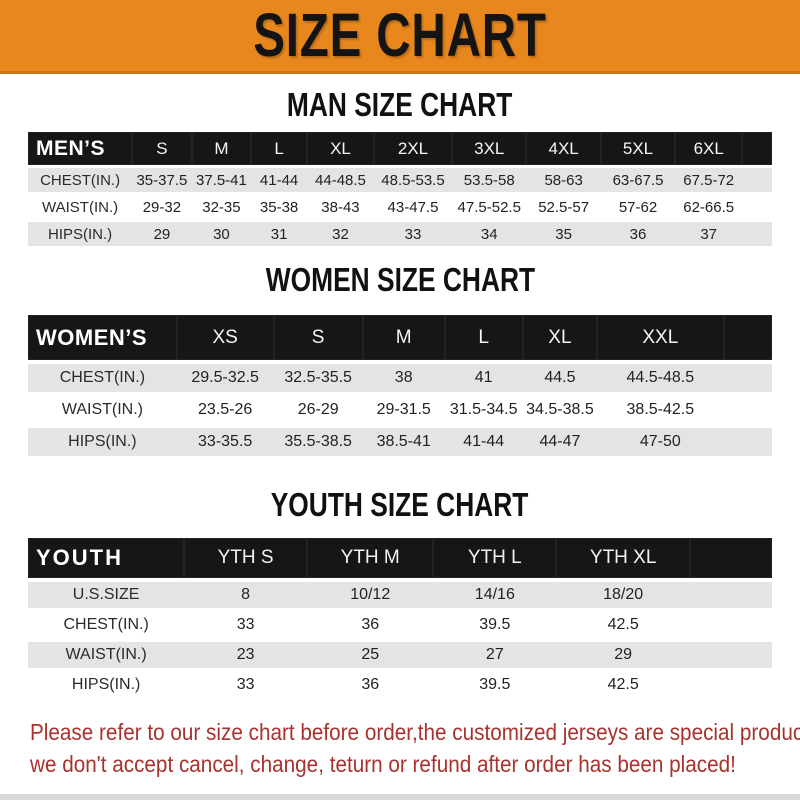 The width and height of the screenshot is (800, 800). I want to click on men-size-col: M, so click(221, 148).